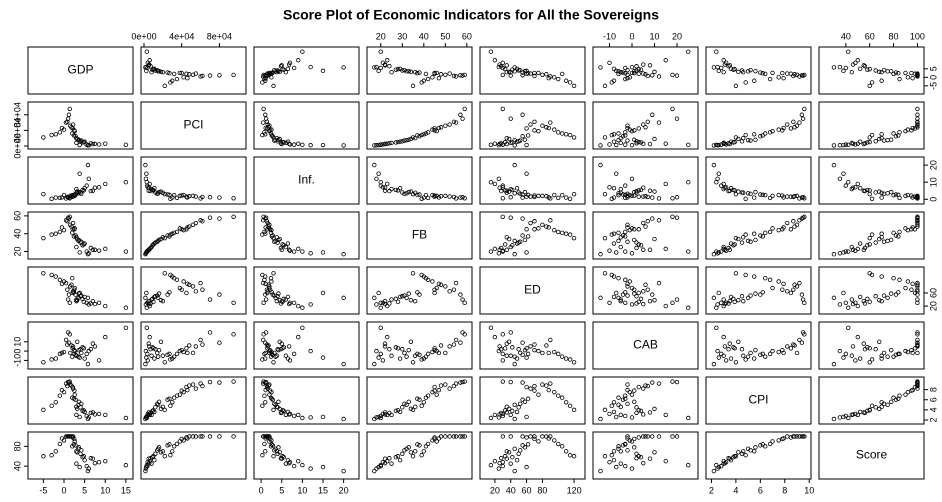 The width and height of the screenshot is (942, 502). What do you see at coordinates (381, 36) in the screenshot?
I see `x-tick-label: 20` at bounding box center [381, 36].